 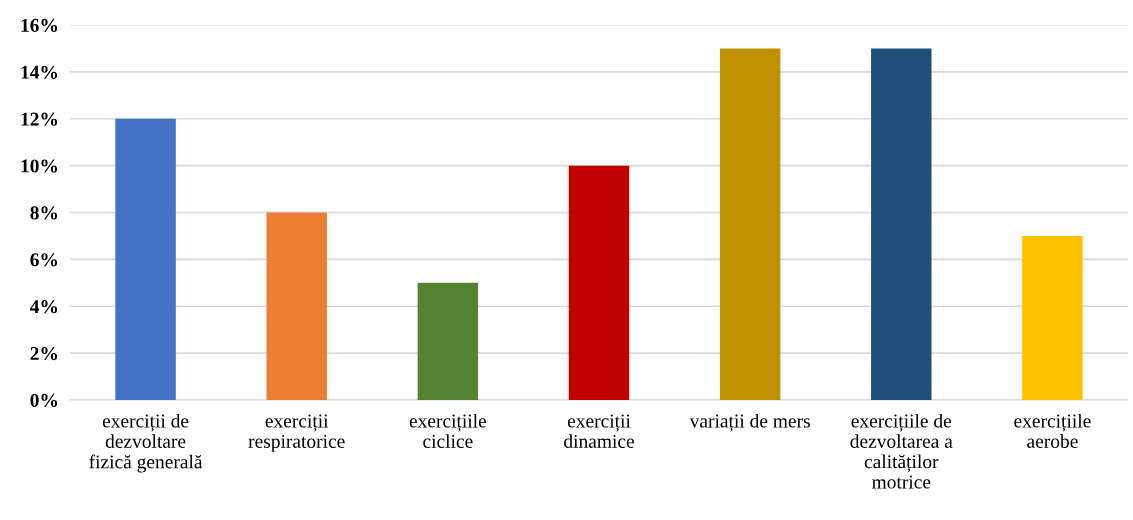 I want to click on y-tick-label: 10%, so click(x=39, y=166).